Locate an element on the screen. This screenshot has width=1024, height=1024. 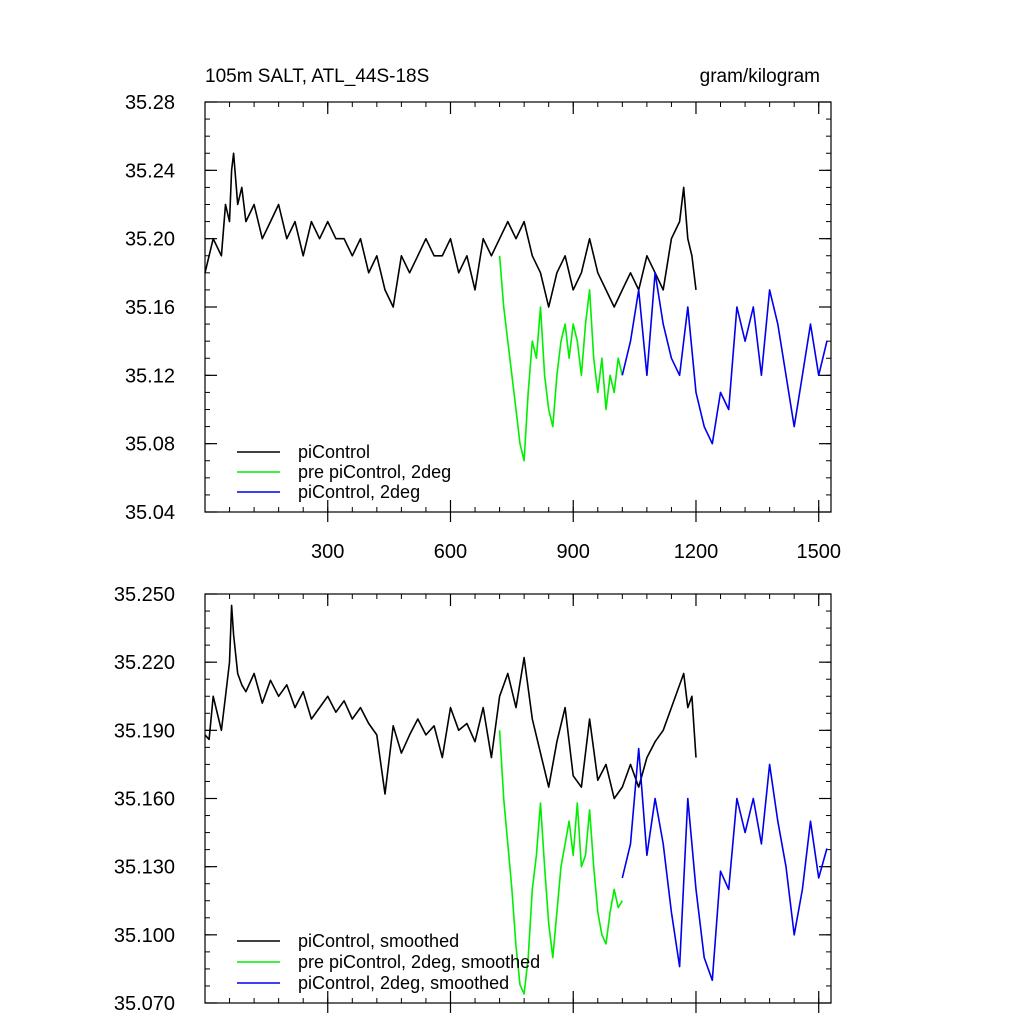
y-tick-label: 35.20 is located at coordinates (150, 240).